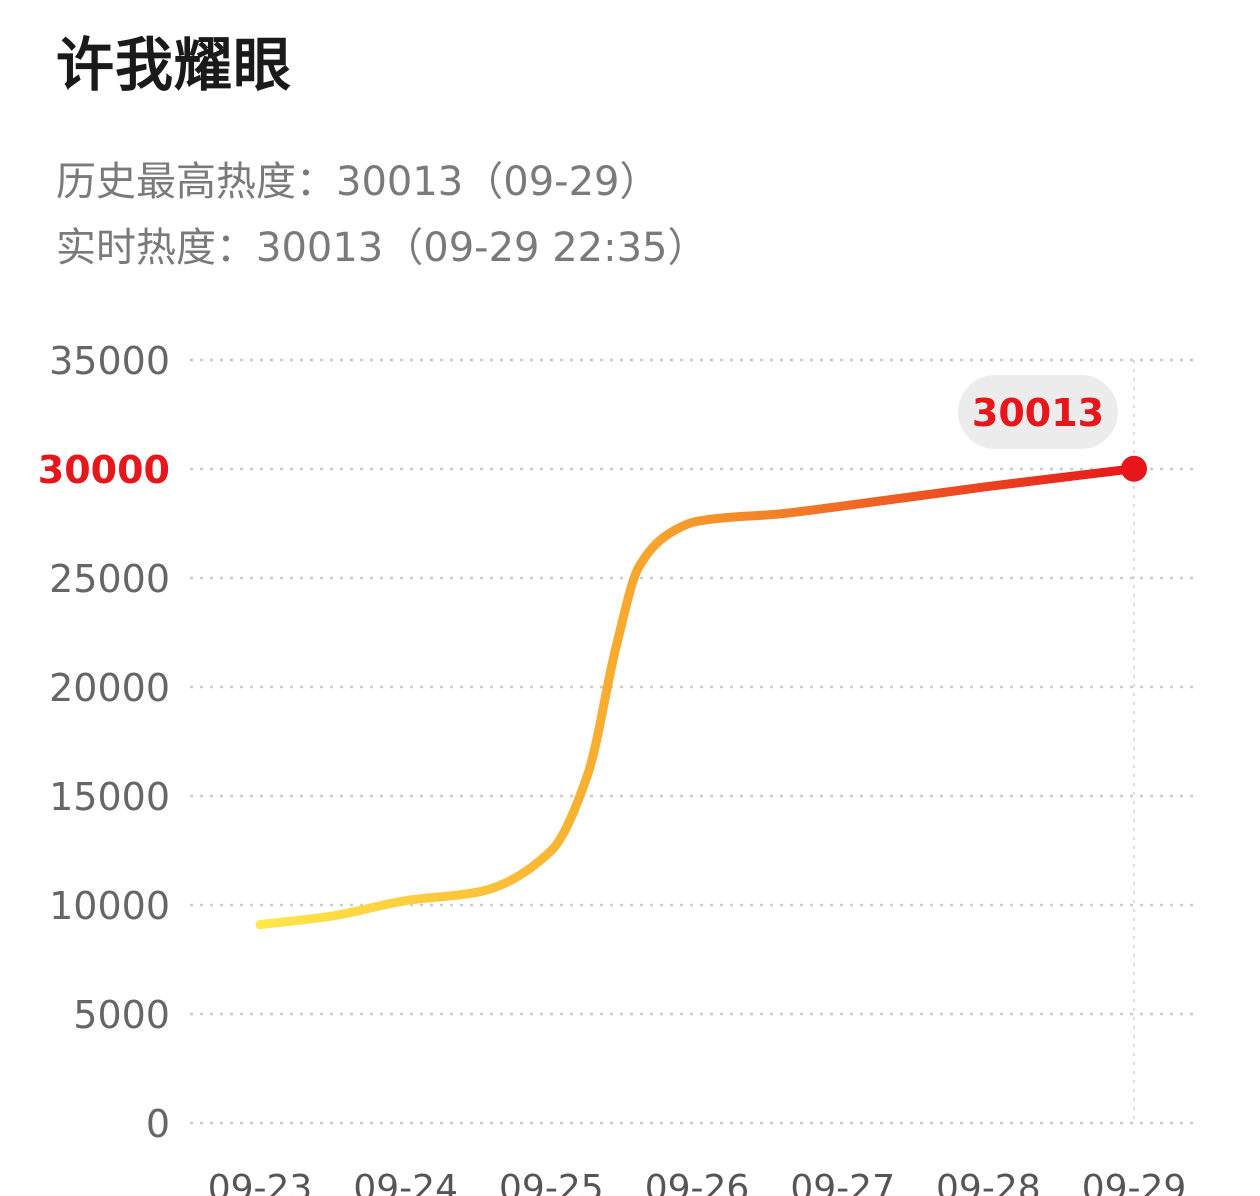 The image size is (1260, 1196). Describe the element at coordinates (109, 579) in the screenshot. I see `y-tick-label: 25000` at that location.